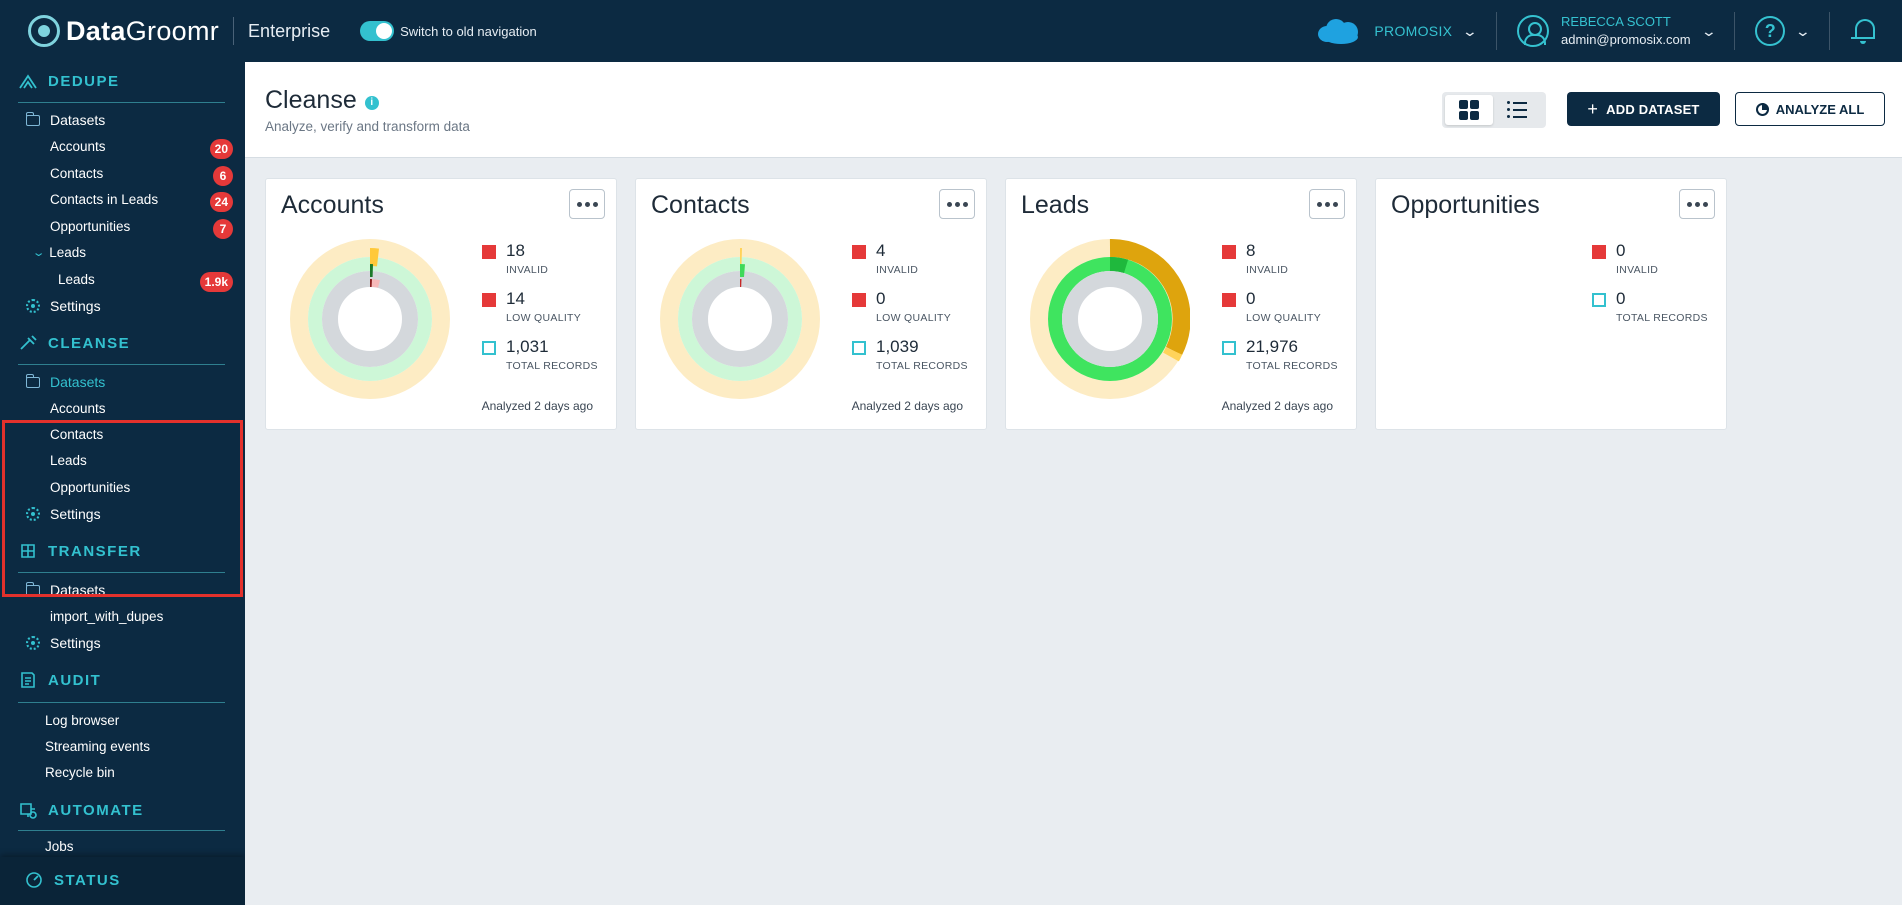 This screenshot has height=905, width=1902. Describe the element at coordinates (90, 226) in the screenshot. I see `sidebar-item-dedupe-opportunities: Opportunities` at that location.